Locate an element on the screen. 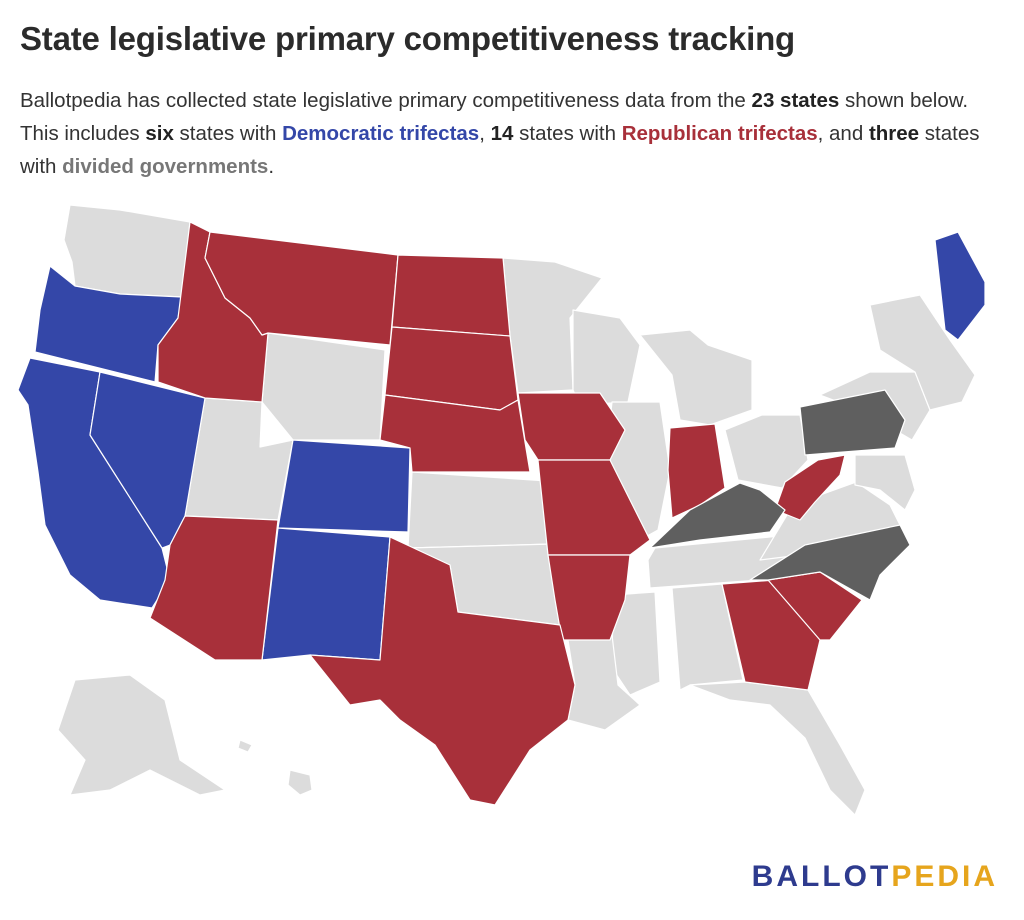 This screenshot has height=920, width=1024. state-KY is located at coordinates (717, 515).